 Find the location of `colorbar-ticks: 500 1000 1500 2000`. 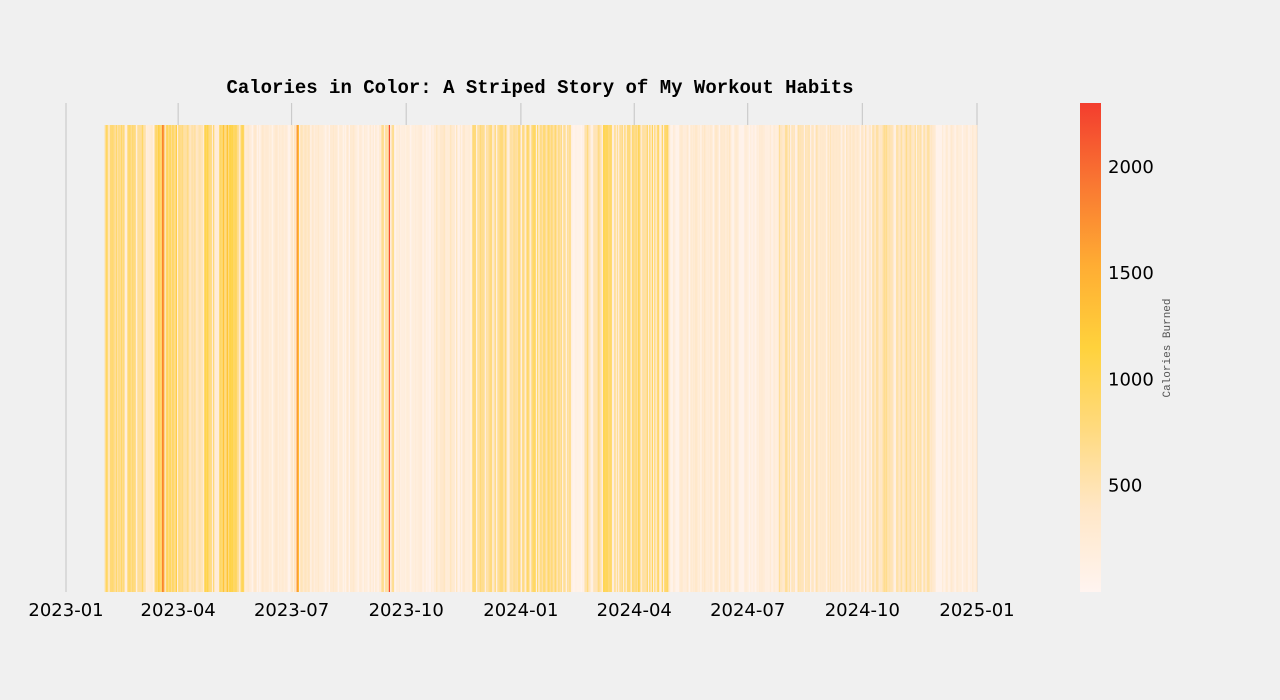

colorbar-ticks: 500 1000 1500 2000 is located at coordinates (1131, 327).